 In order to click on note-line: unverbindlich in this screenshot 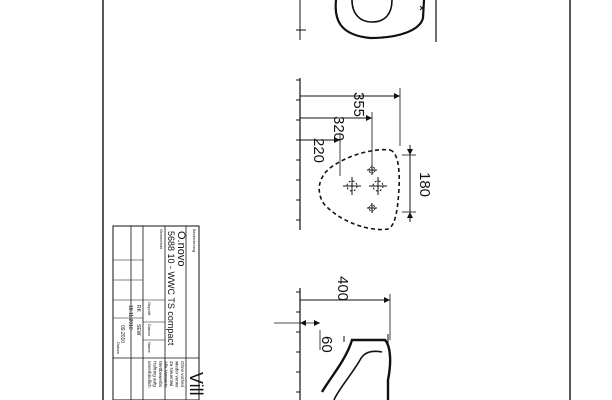, I will do `click(149, 374)`.